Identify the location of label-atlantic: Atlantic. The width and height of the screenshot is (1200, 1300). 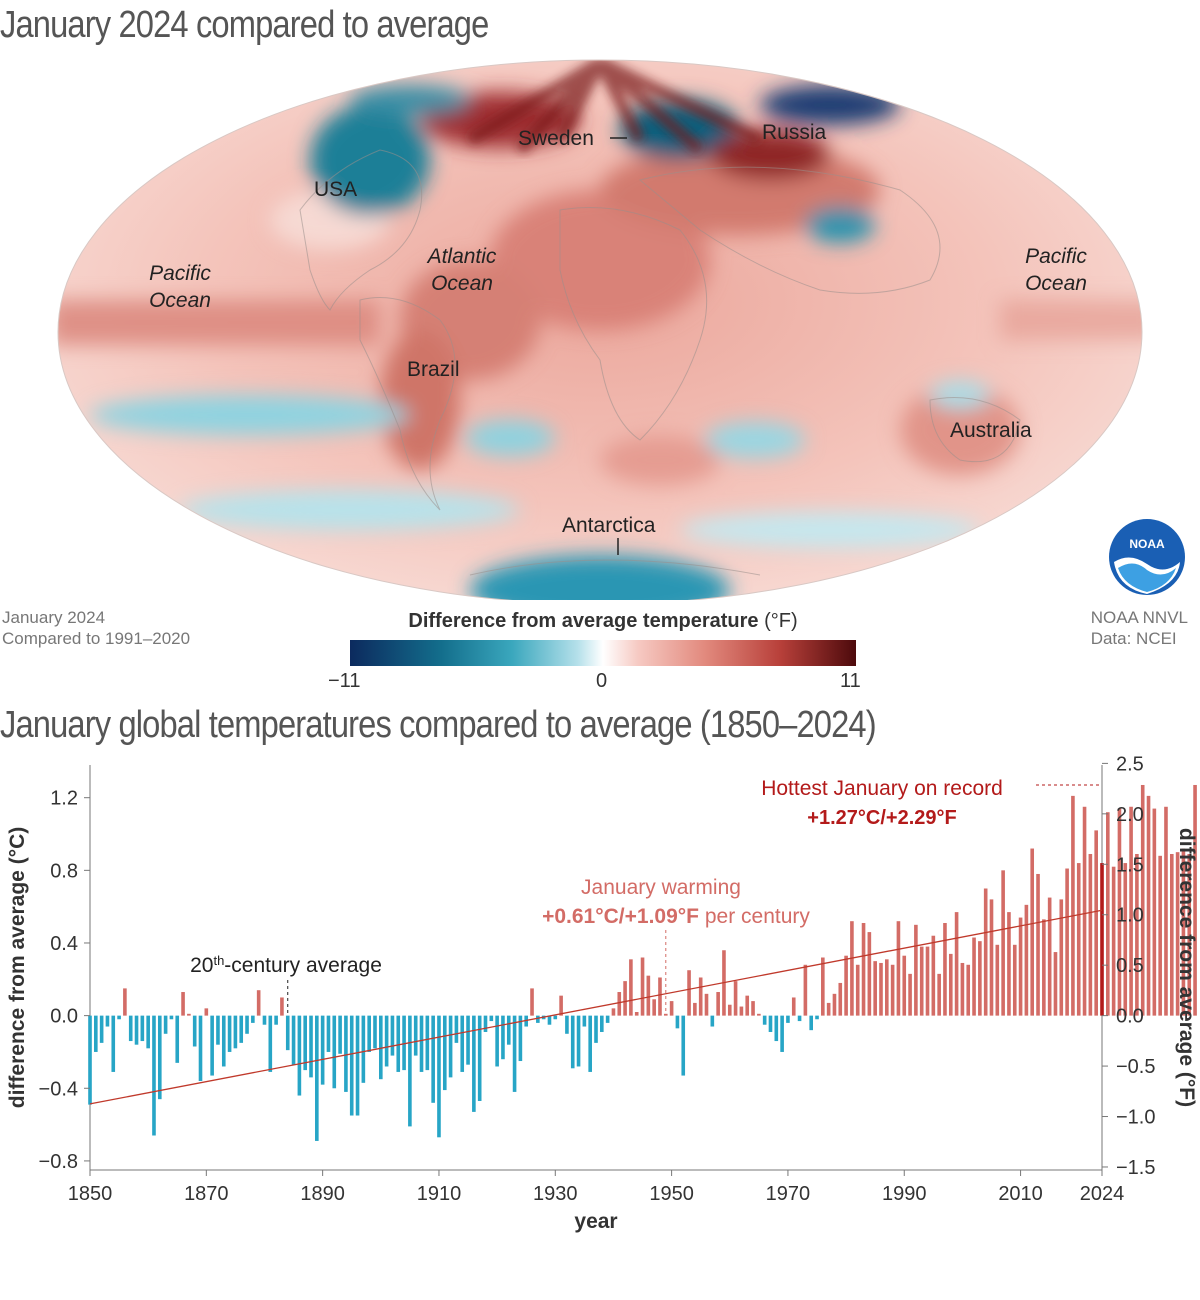
(461, 256).